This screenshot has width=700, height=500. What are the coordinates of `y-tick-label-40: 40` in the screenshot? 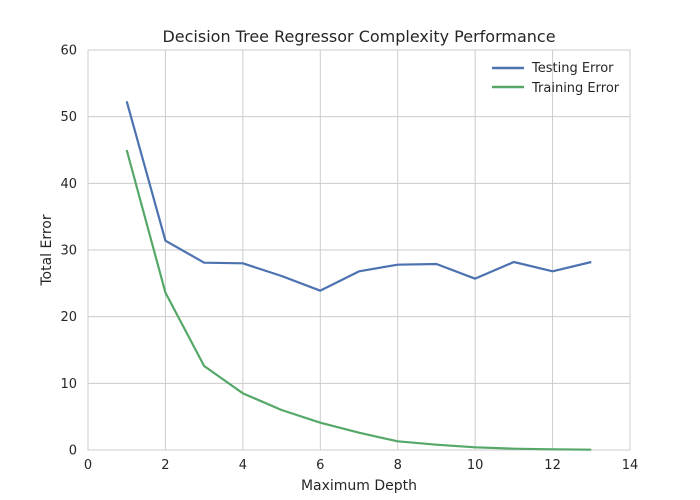 It's located at (68, 184).